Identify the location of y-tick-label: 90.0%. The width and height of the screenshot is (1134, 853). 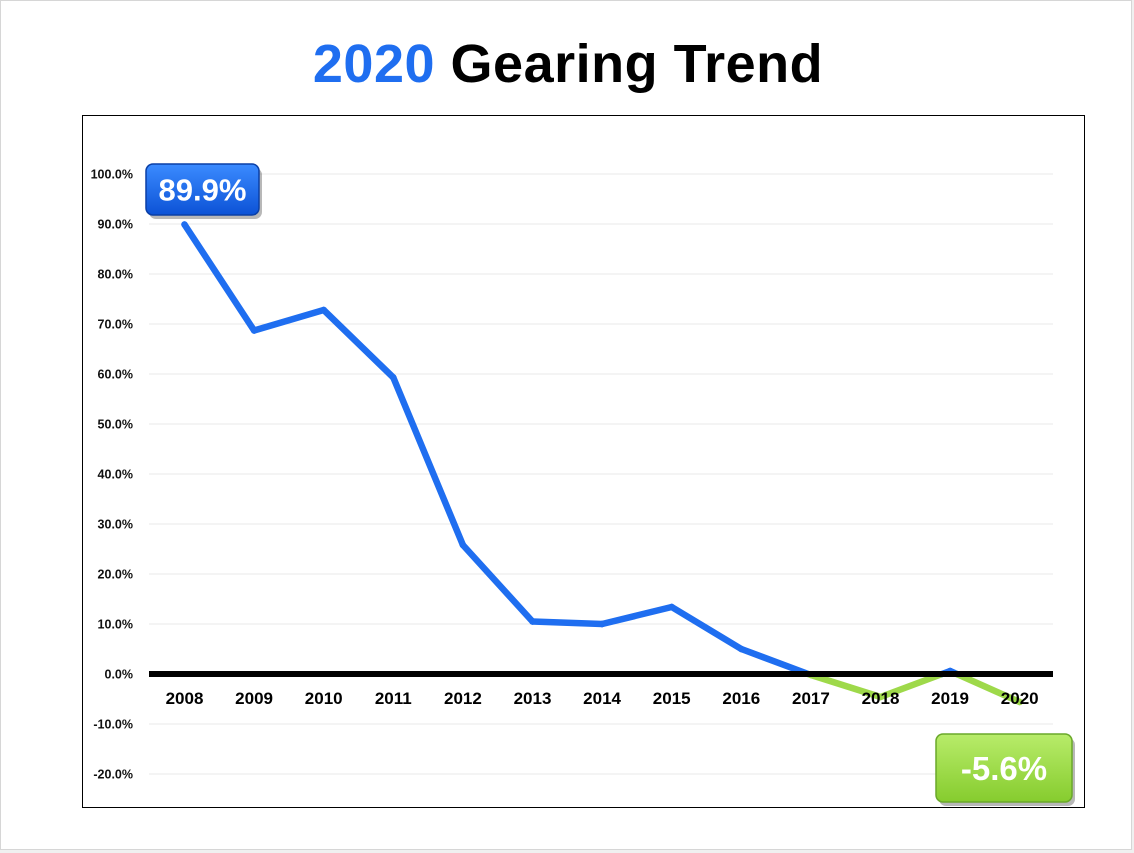
(115, 225).